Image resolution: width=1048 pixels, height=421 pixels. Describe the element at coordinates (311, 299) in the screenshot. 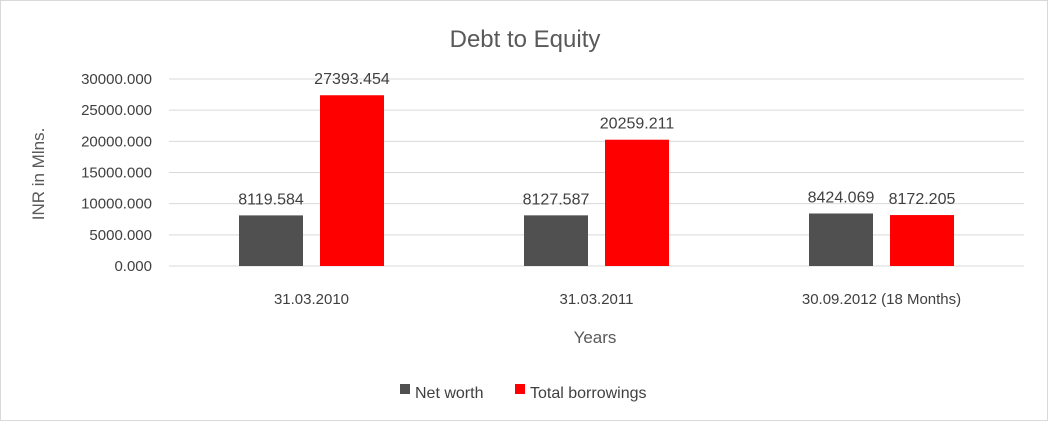

I see `x-tick-label: 31.03.2010` at that location.